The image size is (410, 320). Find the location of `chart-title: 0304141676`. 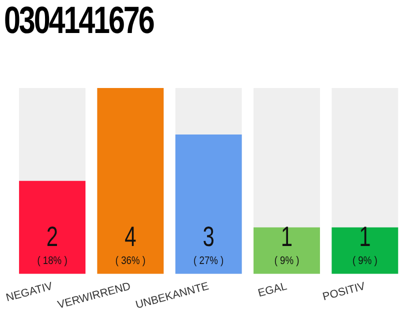

chart-title: 0304141676 is located at coordinates (79, 21).